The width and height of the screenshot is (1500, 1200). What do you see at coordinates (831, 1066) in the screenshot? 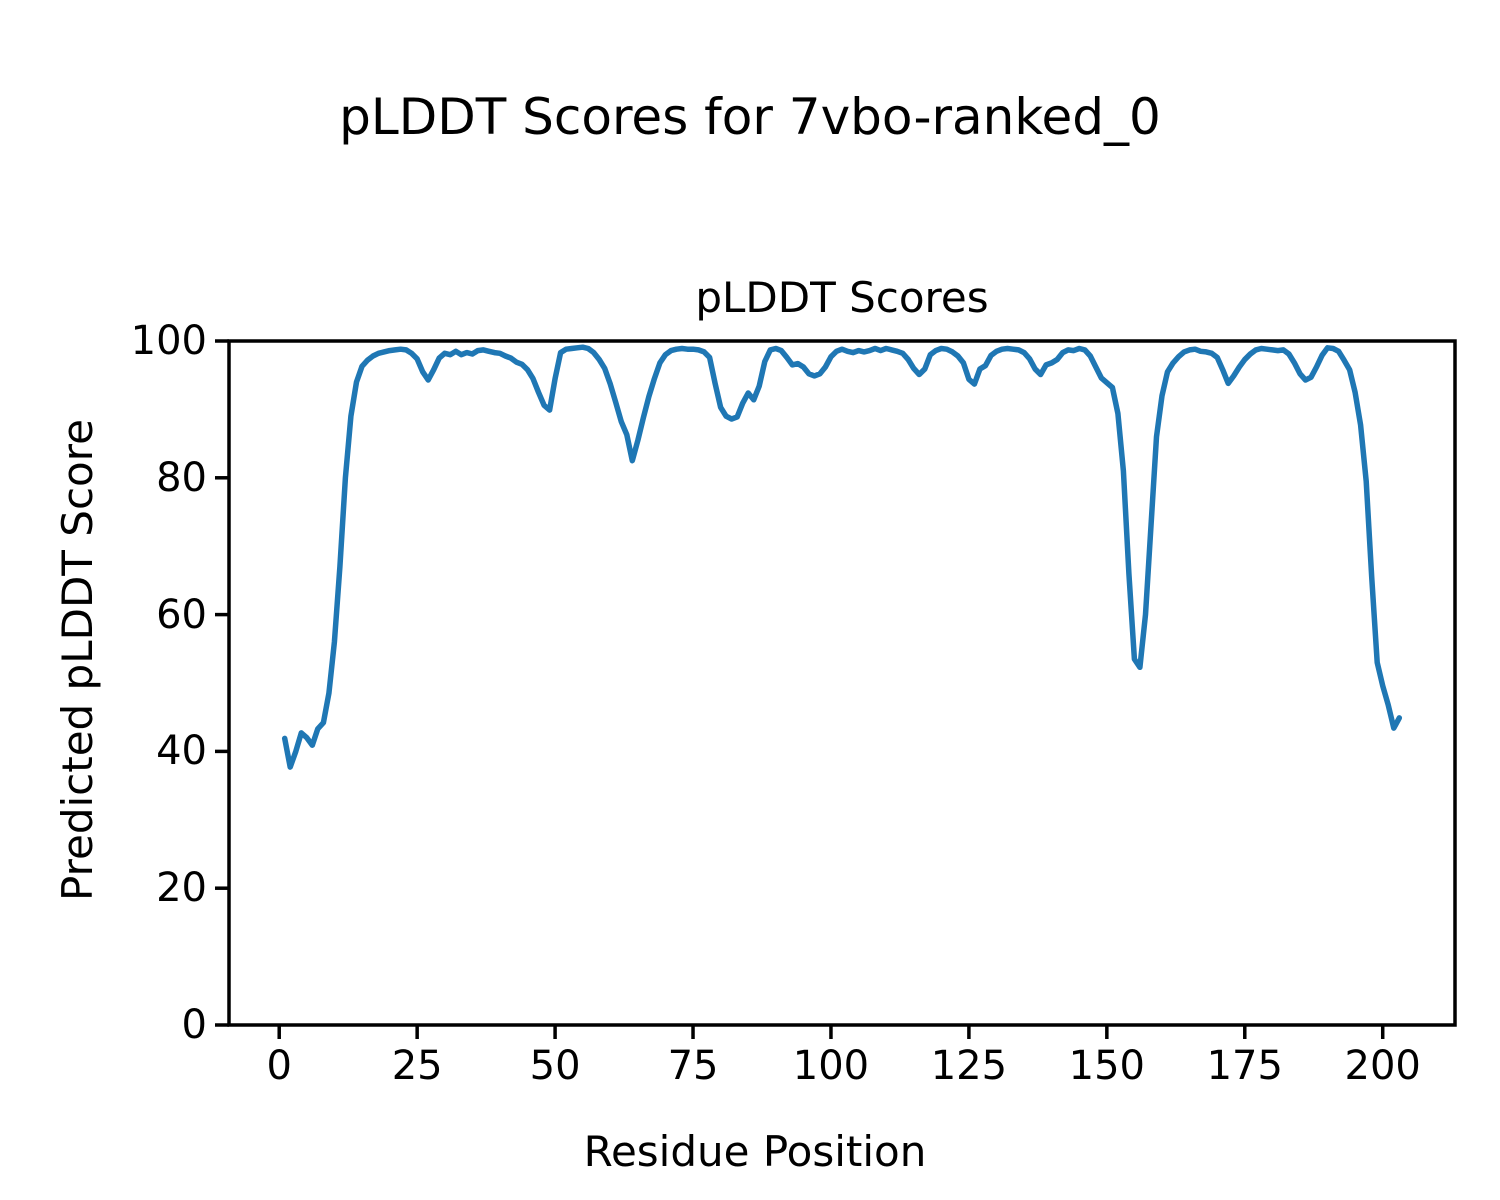
I see `x-tick-label: 100` at bounding box center [831, 1066].